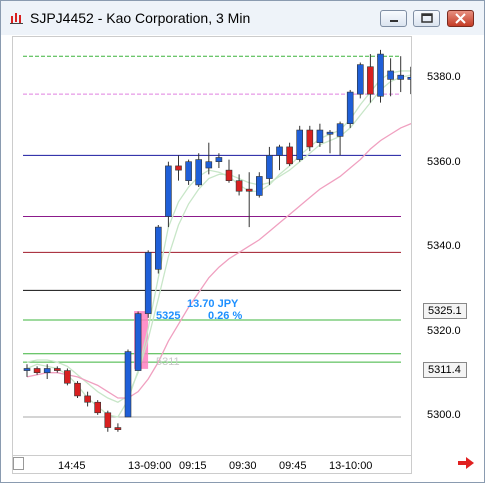 Image resolution: width=485 pixels, height=483 pixels. Describe the element at coordinates (212, 465) in the screenshot. I see `time-axis` at that location.